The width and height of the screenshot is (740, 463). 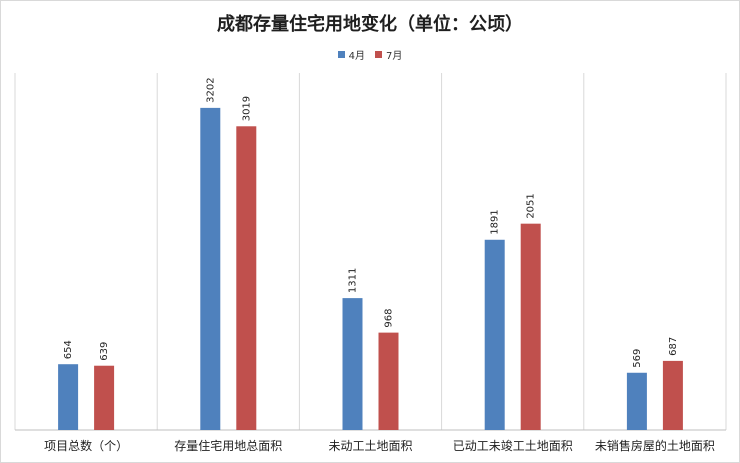 I want to click on x-tick-label: 未销售房屋的土地面积, so click(x=655, y=445).